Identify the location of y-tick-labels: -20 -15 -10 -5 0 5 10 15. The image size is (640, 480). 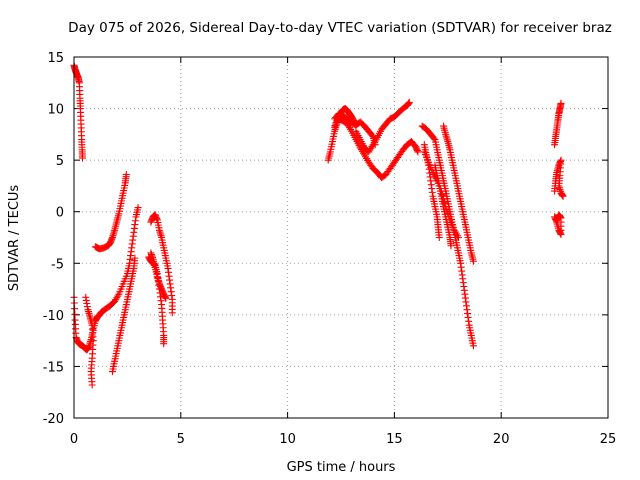
(53, 239).